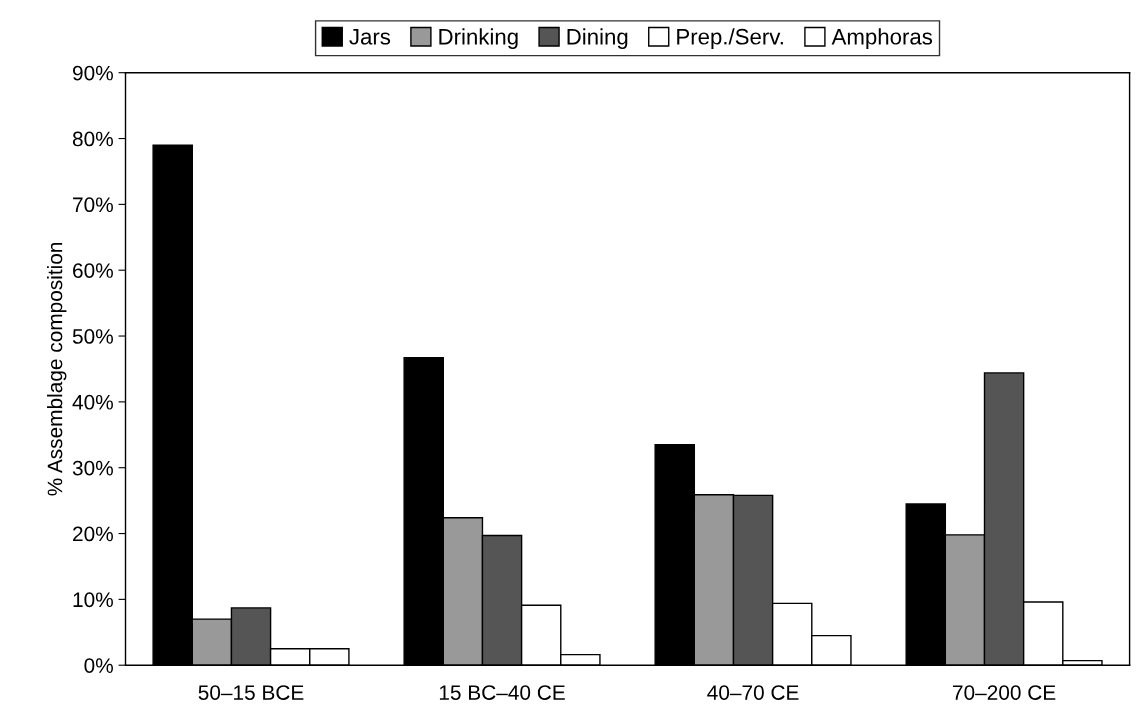 The height and width of the screenshot is (727, 1141). What do you see at coordinates (92, 73) in the screenshot?
I see `y-tick-label: 90%` at bounding box center [92, 73].